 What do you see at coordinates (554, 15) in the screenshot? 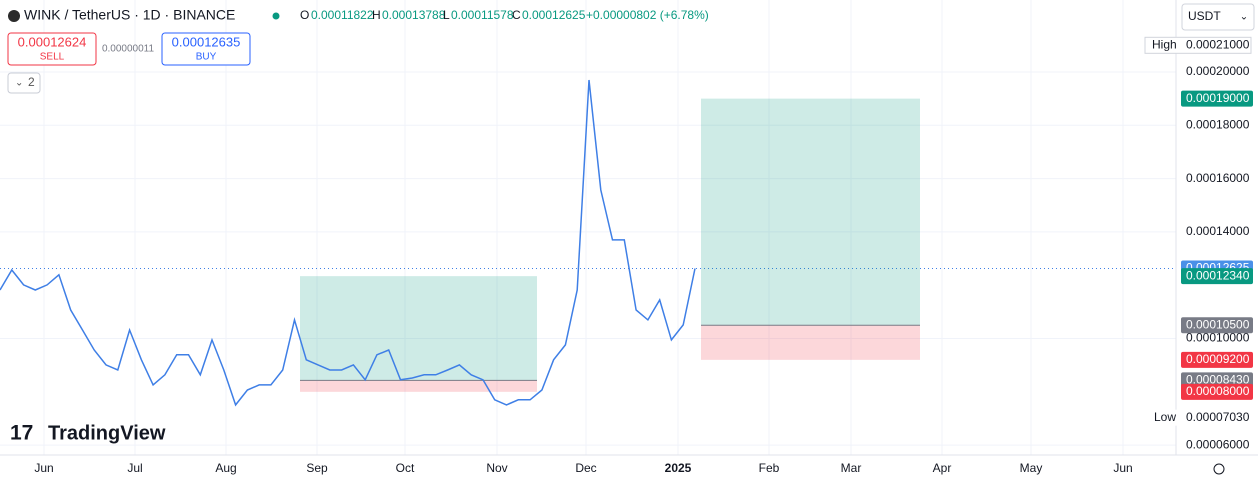
I see `ohlc-value: 0.00012625` at bounding box center [554, 15].